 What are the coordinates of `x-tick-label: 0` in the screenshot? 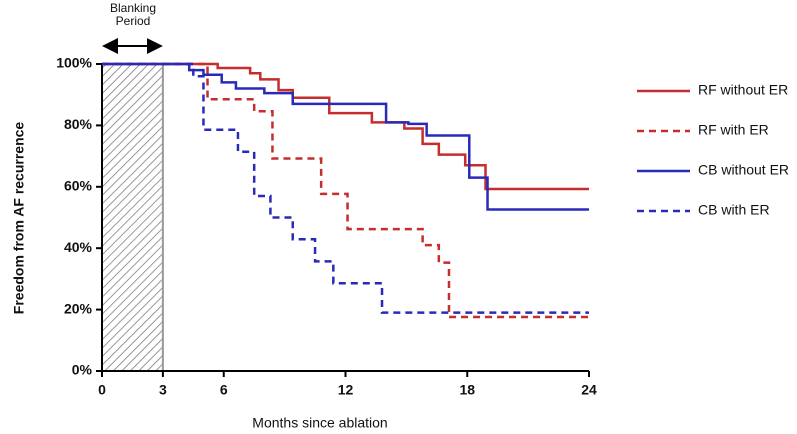 It's located at (102, 390).